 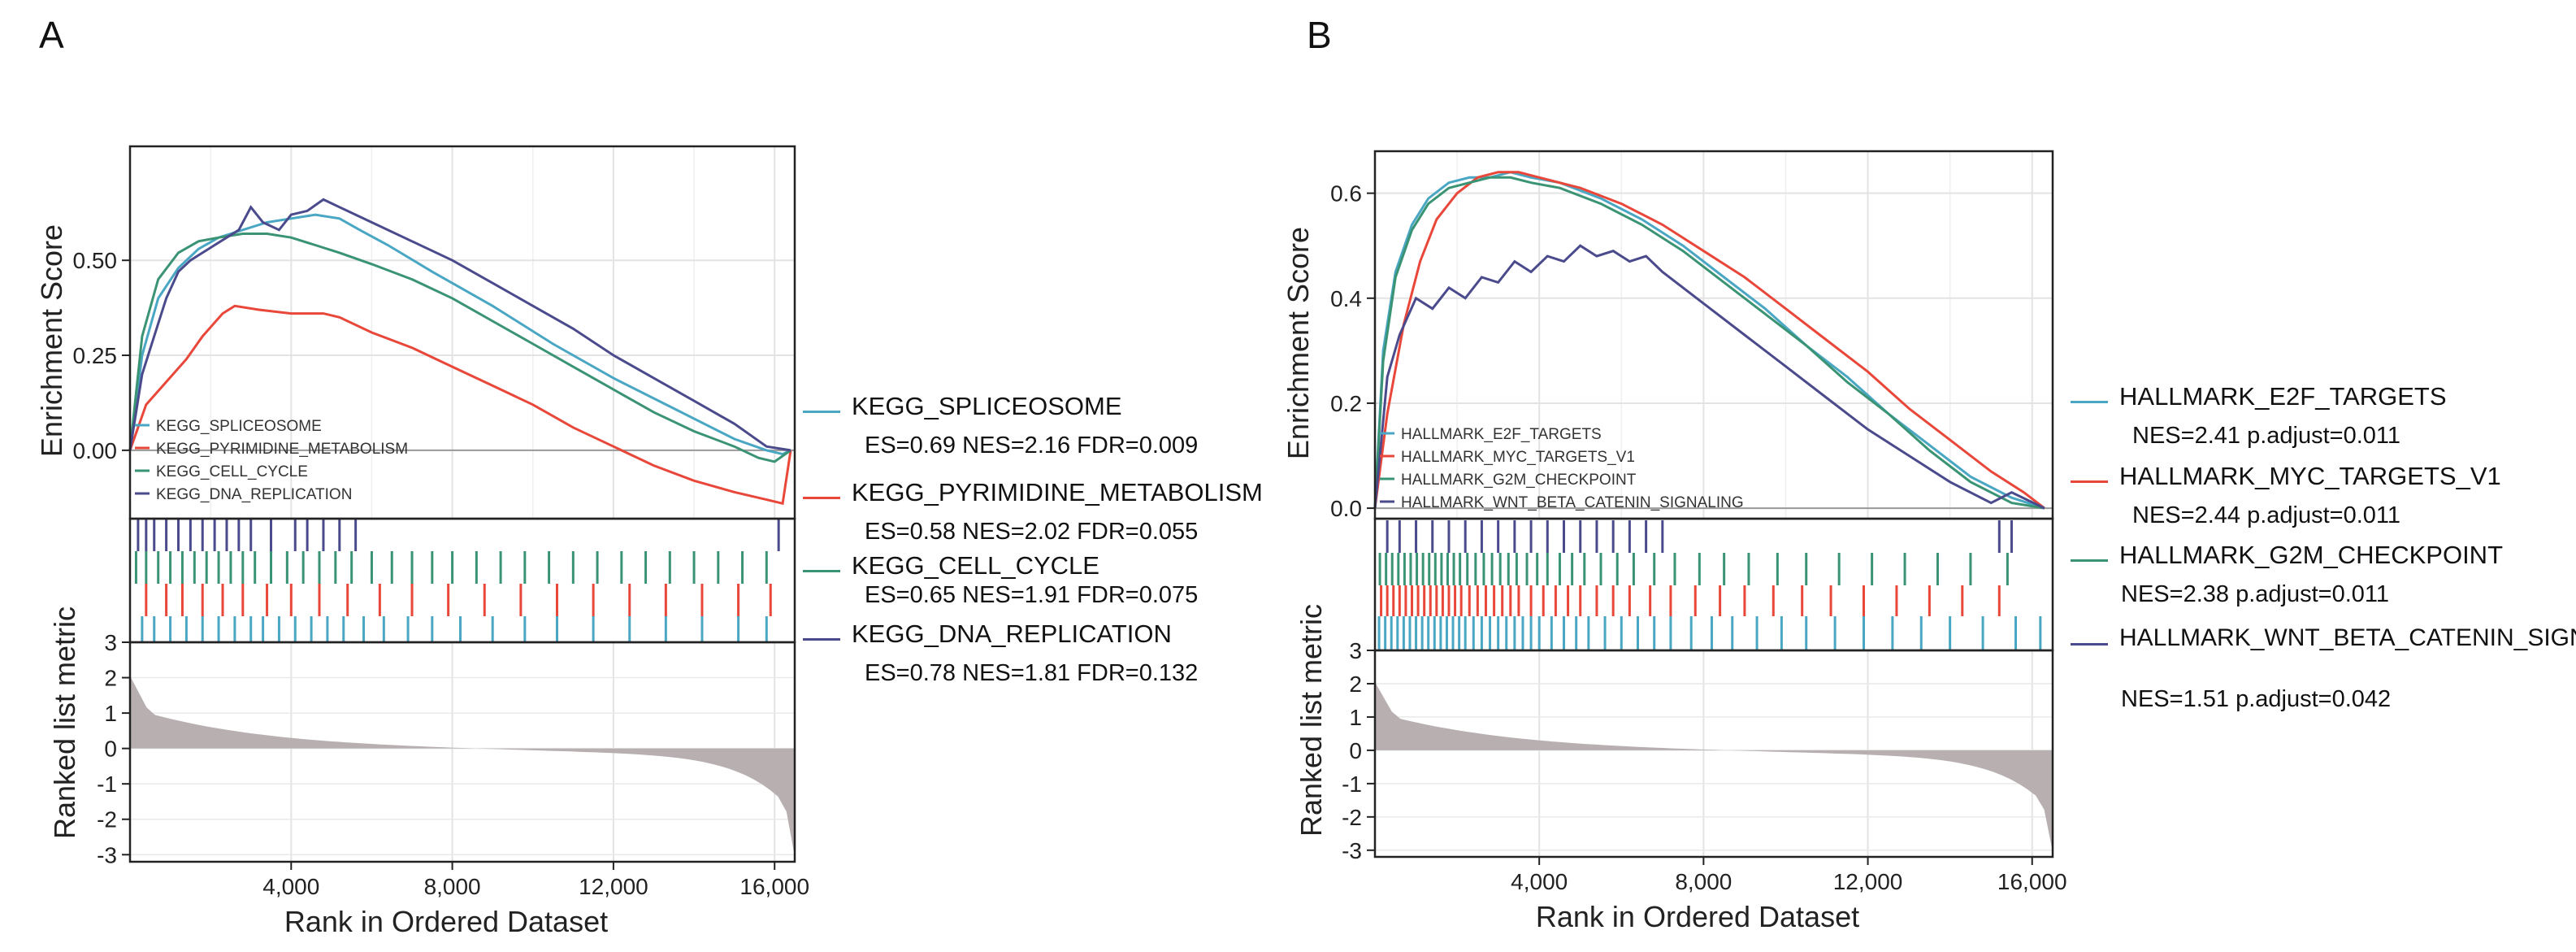 I want to click on y-tick-label: 0.0, so click(x=1346, y=508).